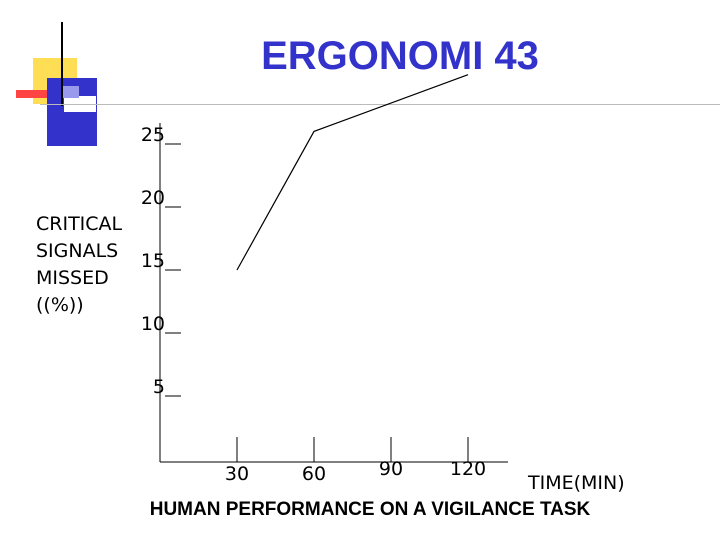  I want to click on chart-caption: HUMAN PERFORMANCE ON A VIGILANCE TASK, so click(370, 509).